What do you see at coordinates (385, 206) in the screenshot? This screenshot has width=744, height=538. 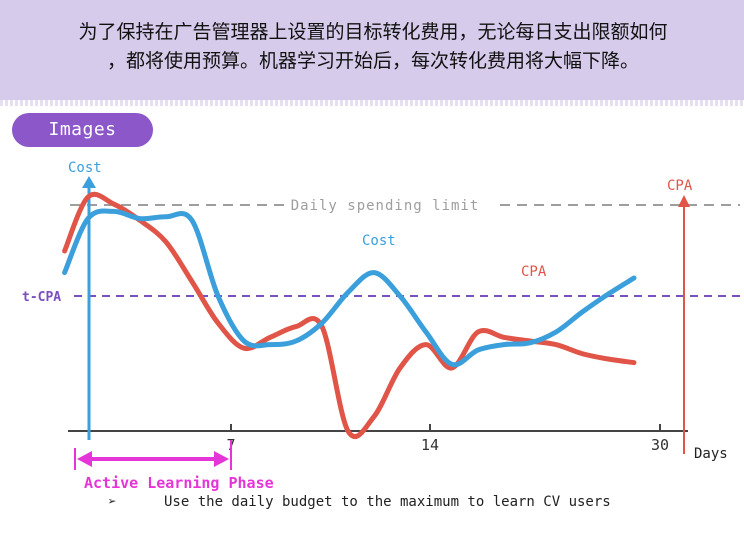 I see `daily-limit-label: Daily spending limit` at bounding box center [385, 206].